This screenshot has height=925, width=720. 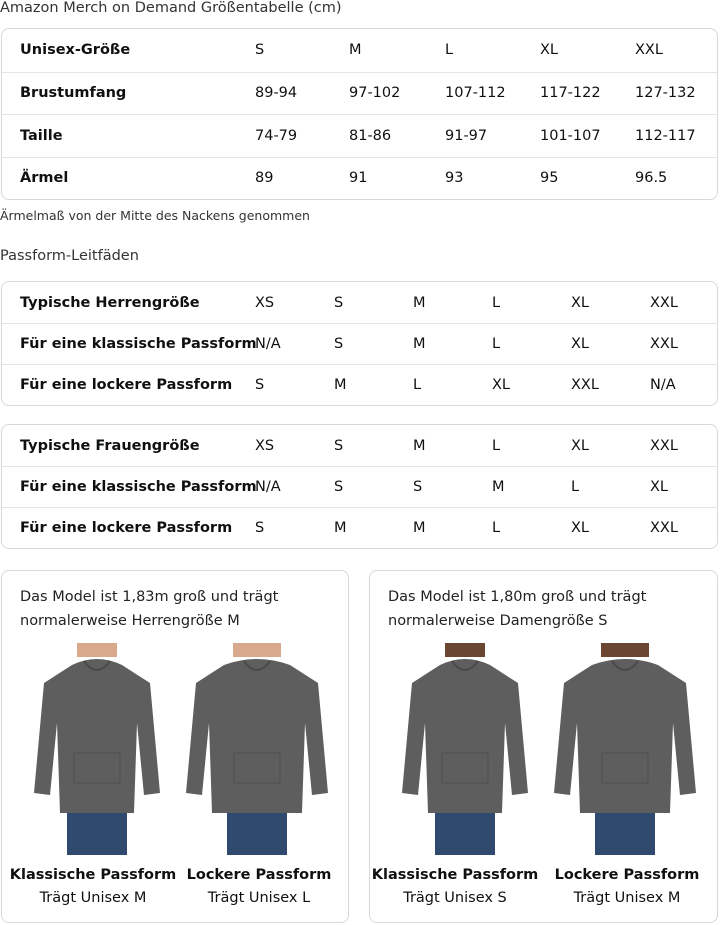 What do you see at coordinates (149, 597) in the screenshot?
I see `caption-line: Das Model ist 1,83m groß und trägt` at bounding box center [149, 597].